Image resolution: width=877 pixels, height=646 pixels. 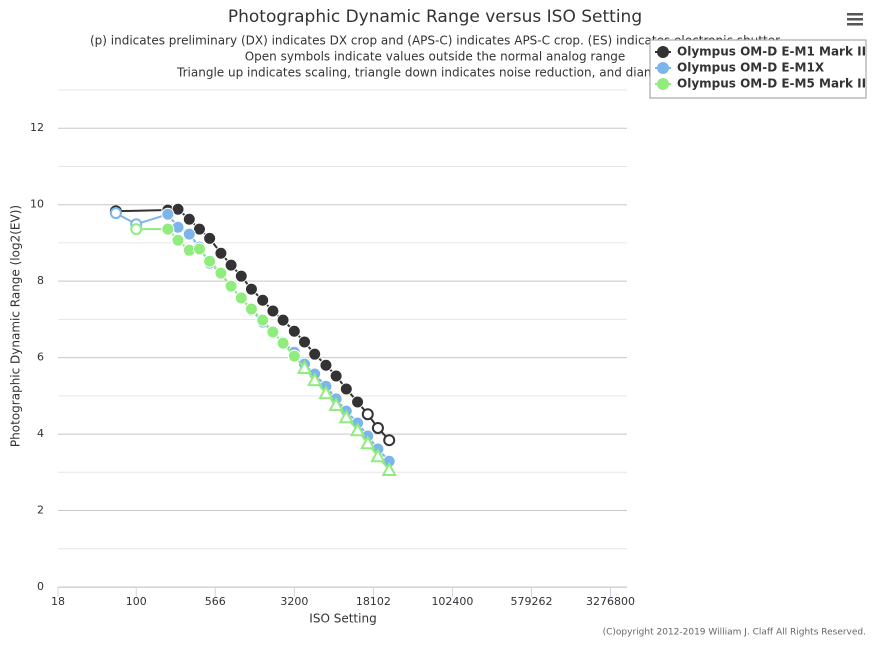 I want to click on x-tick-label: 18102, so click(x=373, y=601).